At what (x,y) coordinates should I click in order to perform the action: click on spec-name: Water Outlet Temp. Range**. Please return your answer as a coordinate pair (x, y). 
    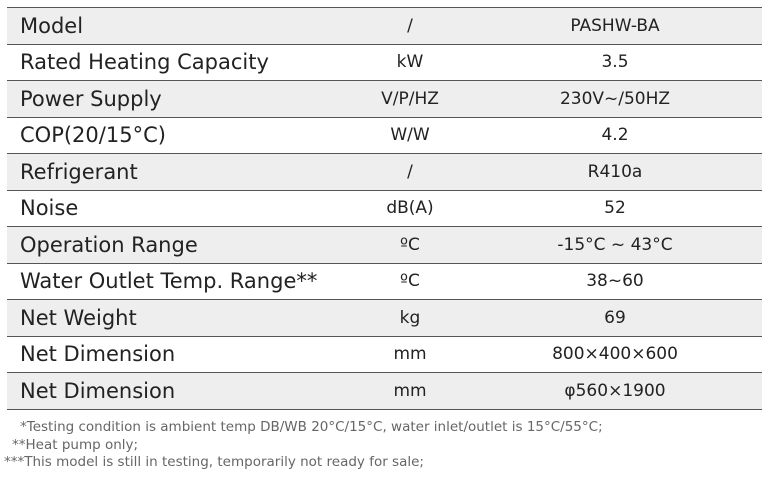
    Looking at the image, I should click on (179, 281).